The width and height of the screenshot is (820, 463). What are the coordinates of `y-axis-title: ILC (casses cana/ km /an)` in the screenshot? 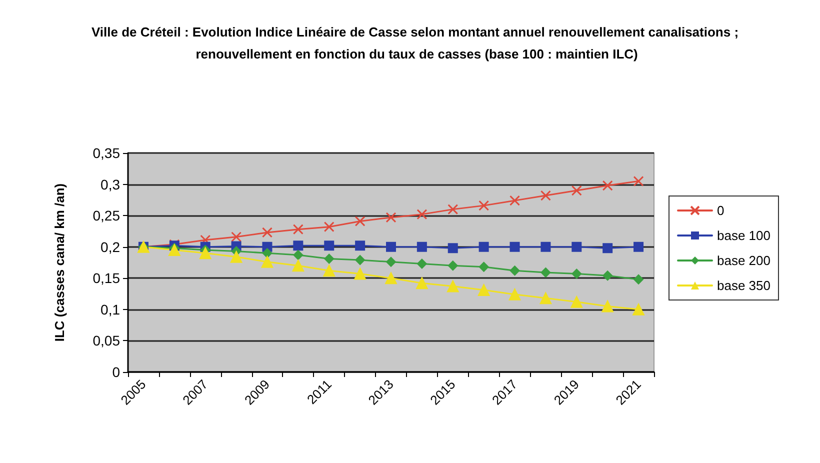 It's located at (59, 262).